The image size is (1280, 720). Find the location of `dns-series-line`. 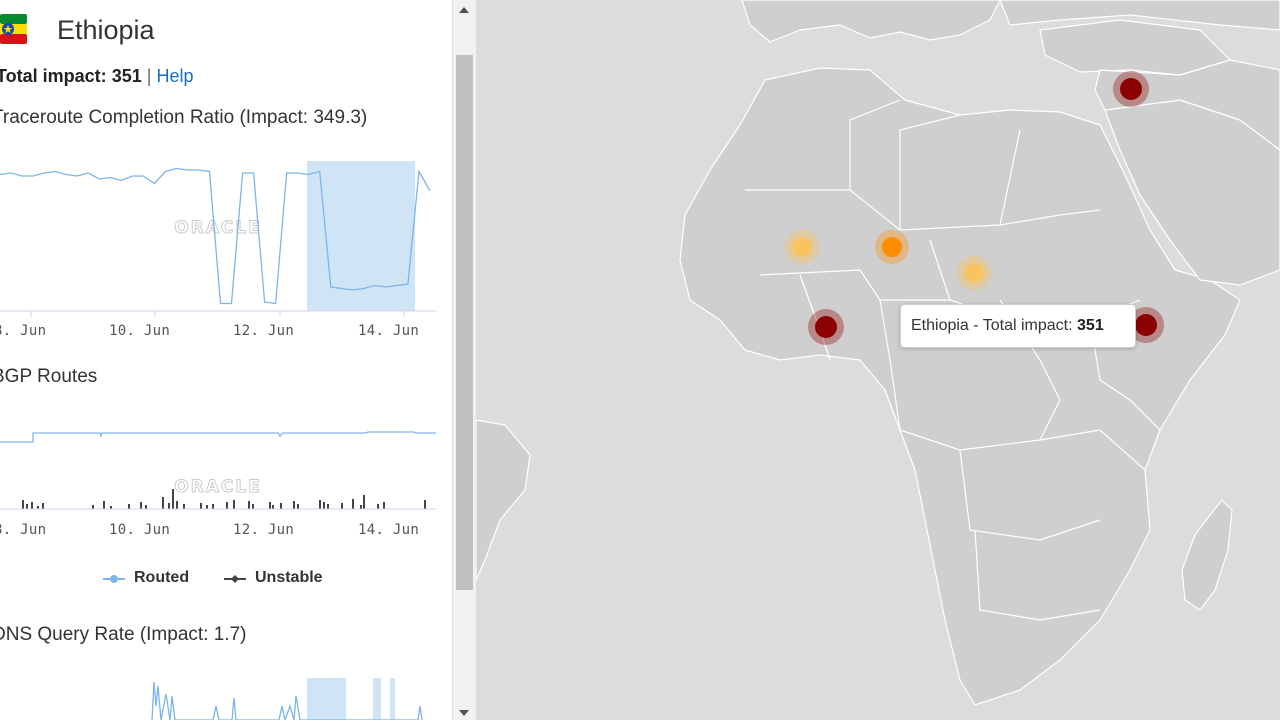

dns-series-line is located at coordinates (287, 700).